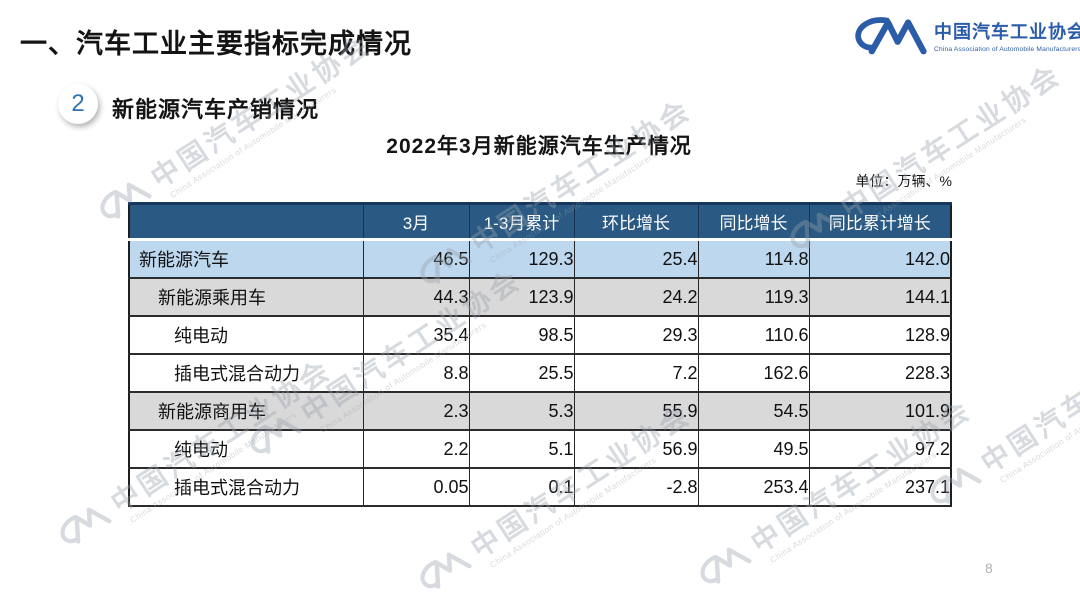 The width and height of the screenshot is (1080, 604). Describe the element at coordinates (521, 297) in the screenshot. I see `value-cell: 123.9` at that location.